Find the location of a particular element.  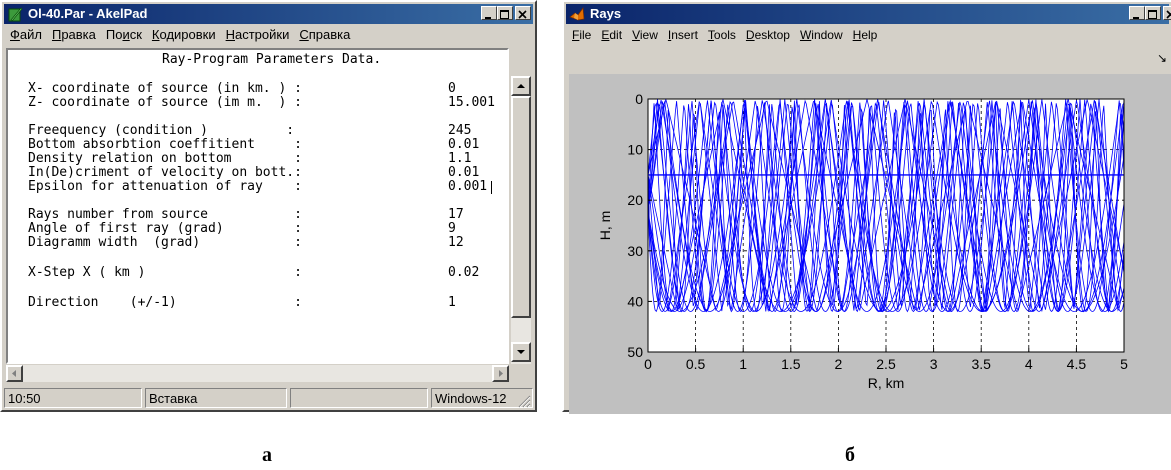

param-label: Rays number from source : is located at coordinates (165, 214).